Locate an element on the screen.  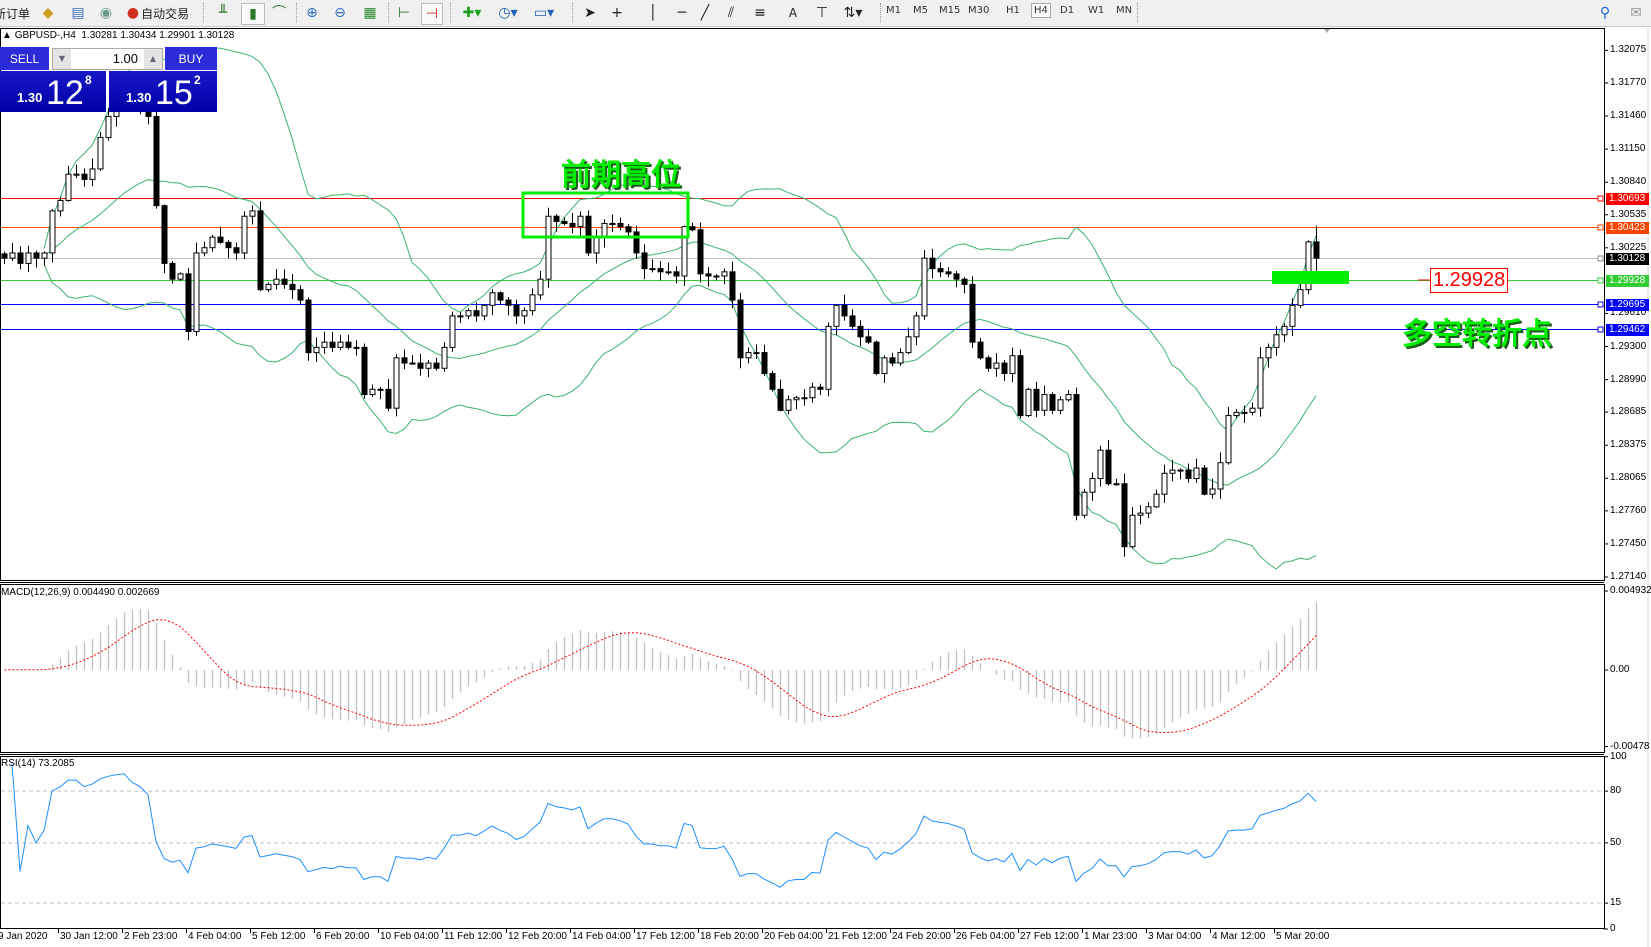
vertical-line-icon: │ is located at coordinates (653, 13).